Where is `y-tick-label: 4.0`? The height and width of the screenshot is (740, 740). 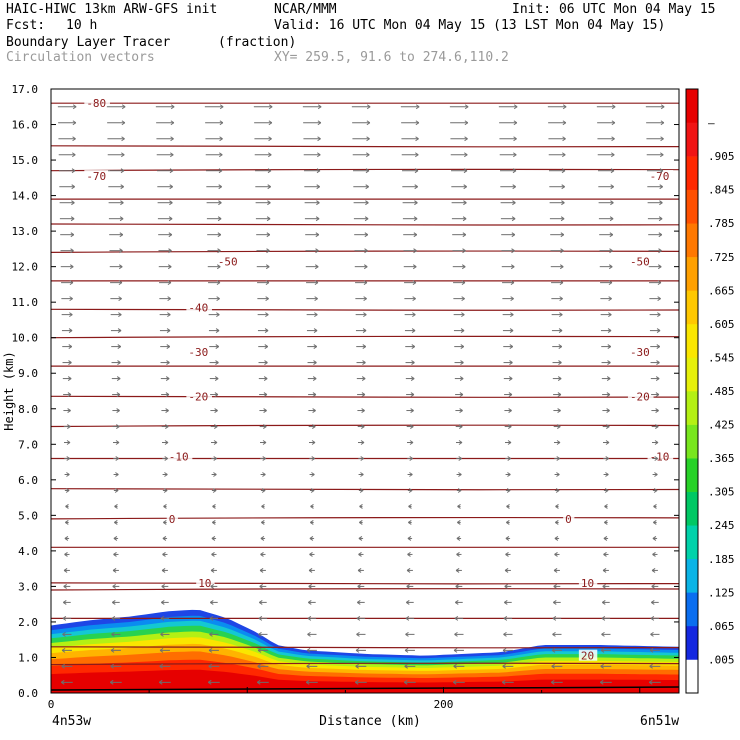 y-tick-label: 4.0 is located at coordinates (28, 551).